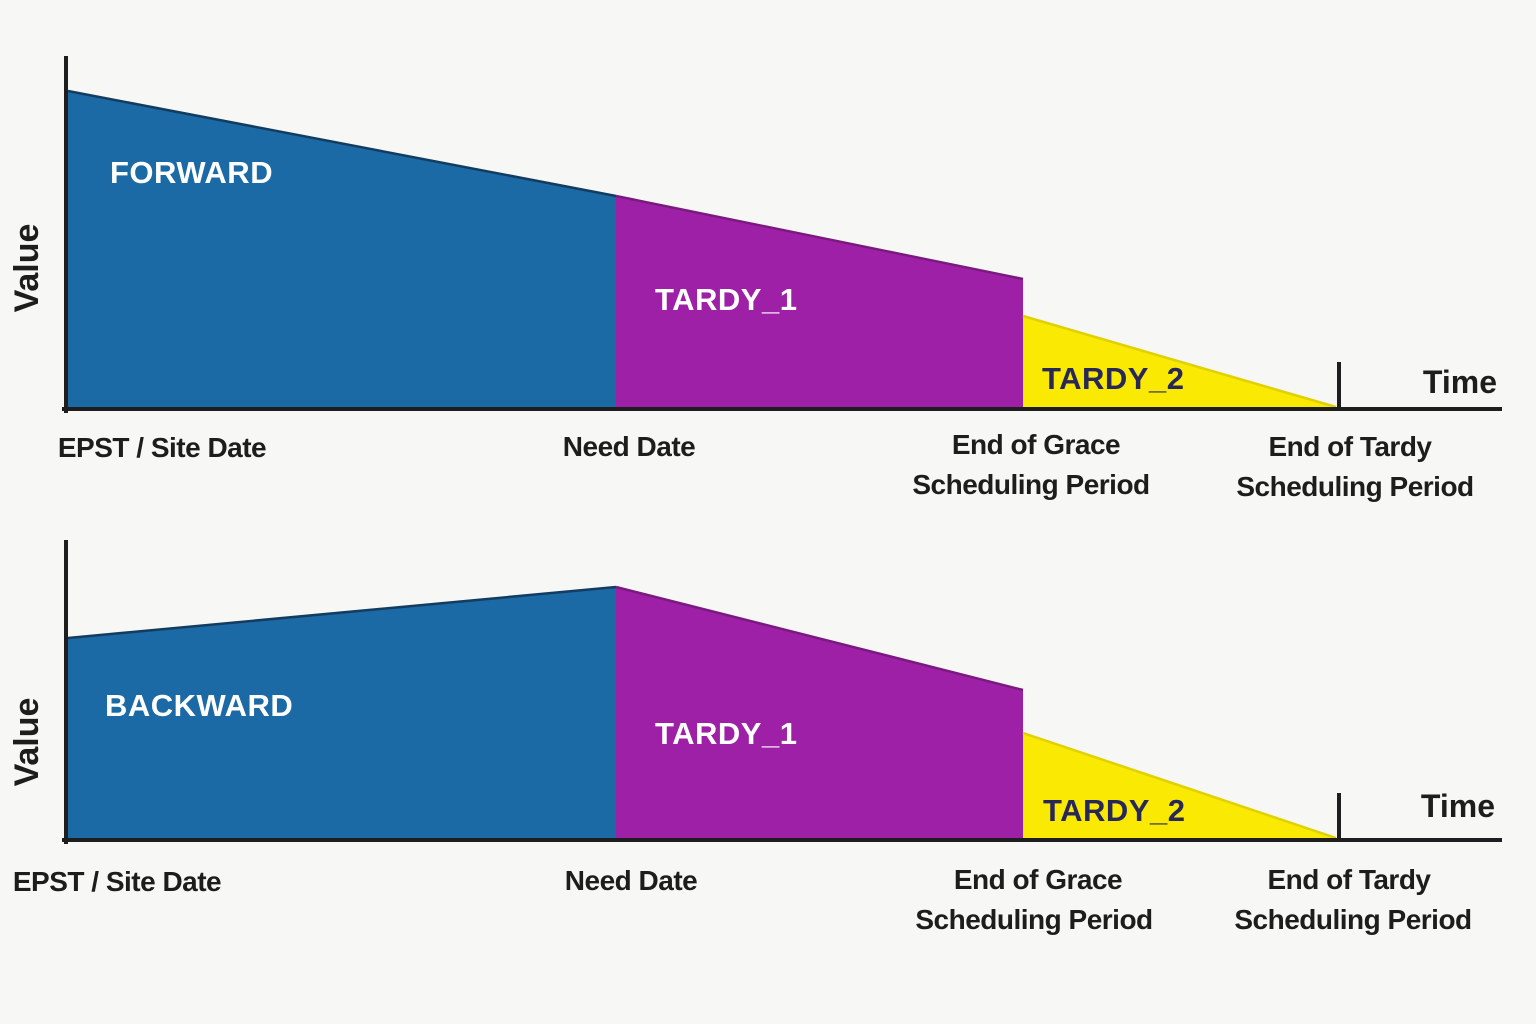  What do you see at coordinates (199, 705) in the screenshot?
I see `backward-region-label: BACKWARD` at bounding box center [199, 705].